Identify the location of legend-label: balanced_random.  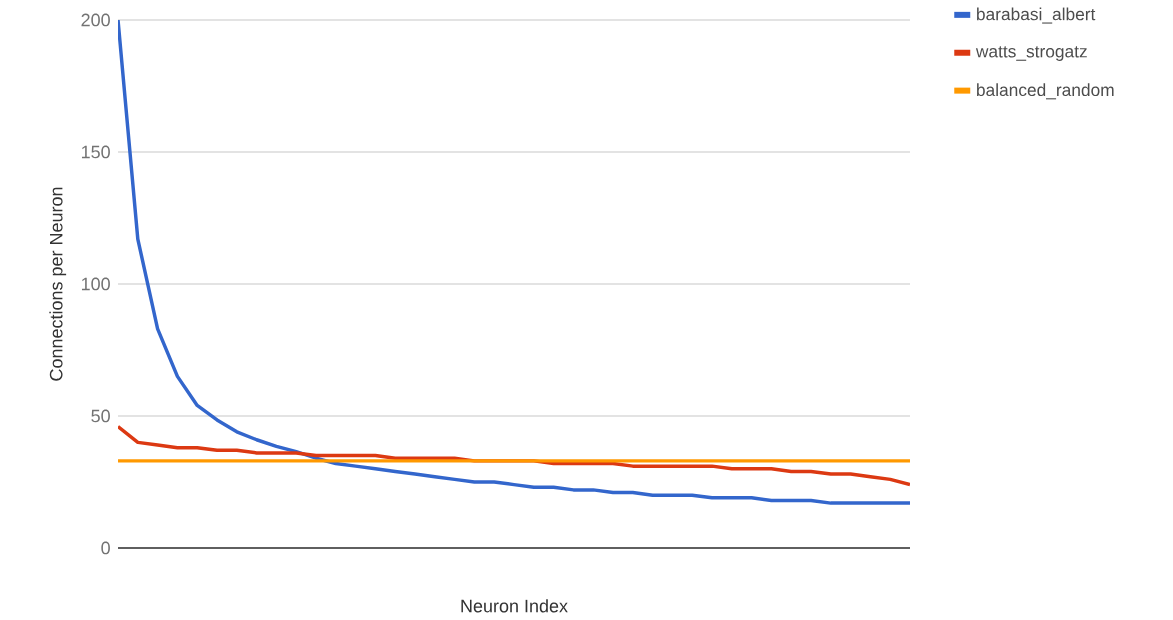
(1045, 91).